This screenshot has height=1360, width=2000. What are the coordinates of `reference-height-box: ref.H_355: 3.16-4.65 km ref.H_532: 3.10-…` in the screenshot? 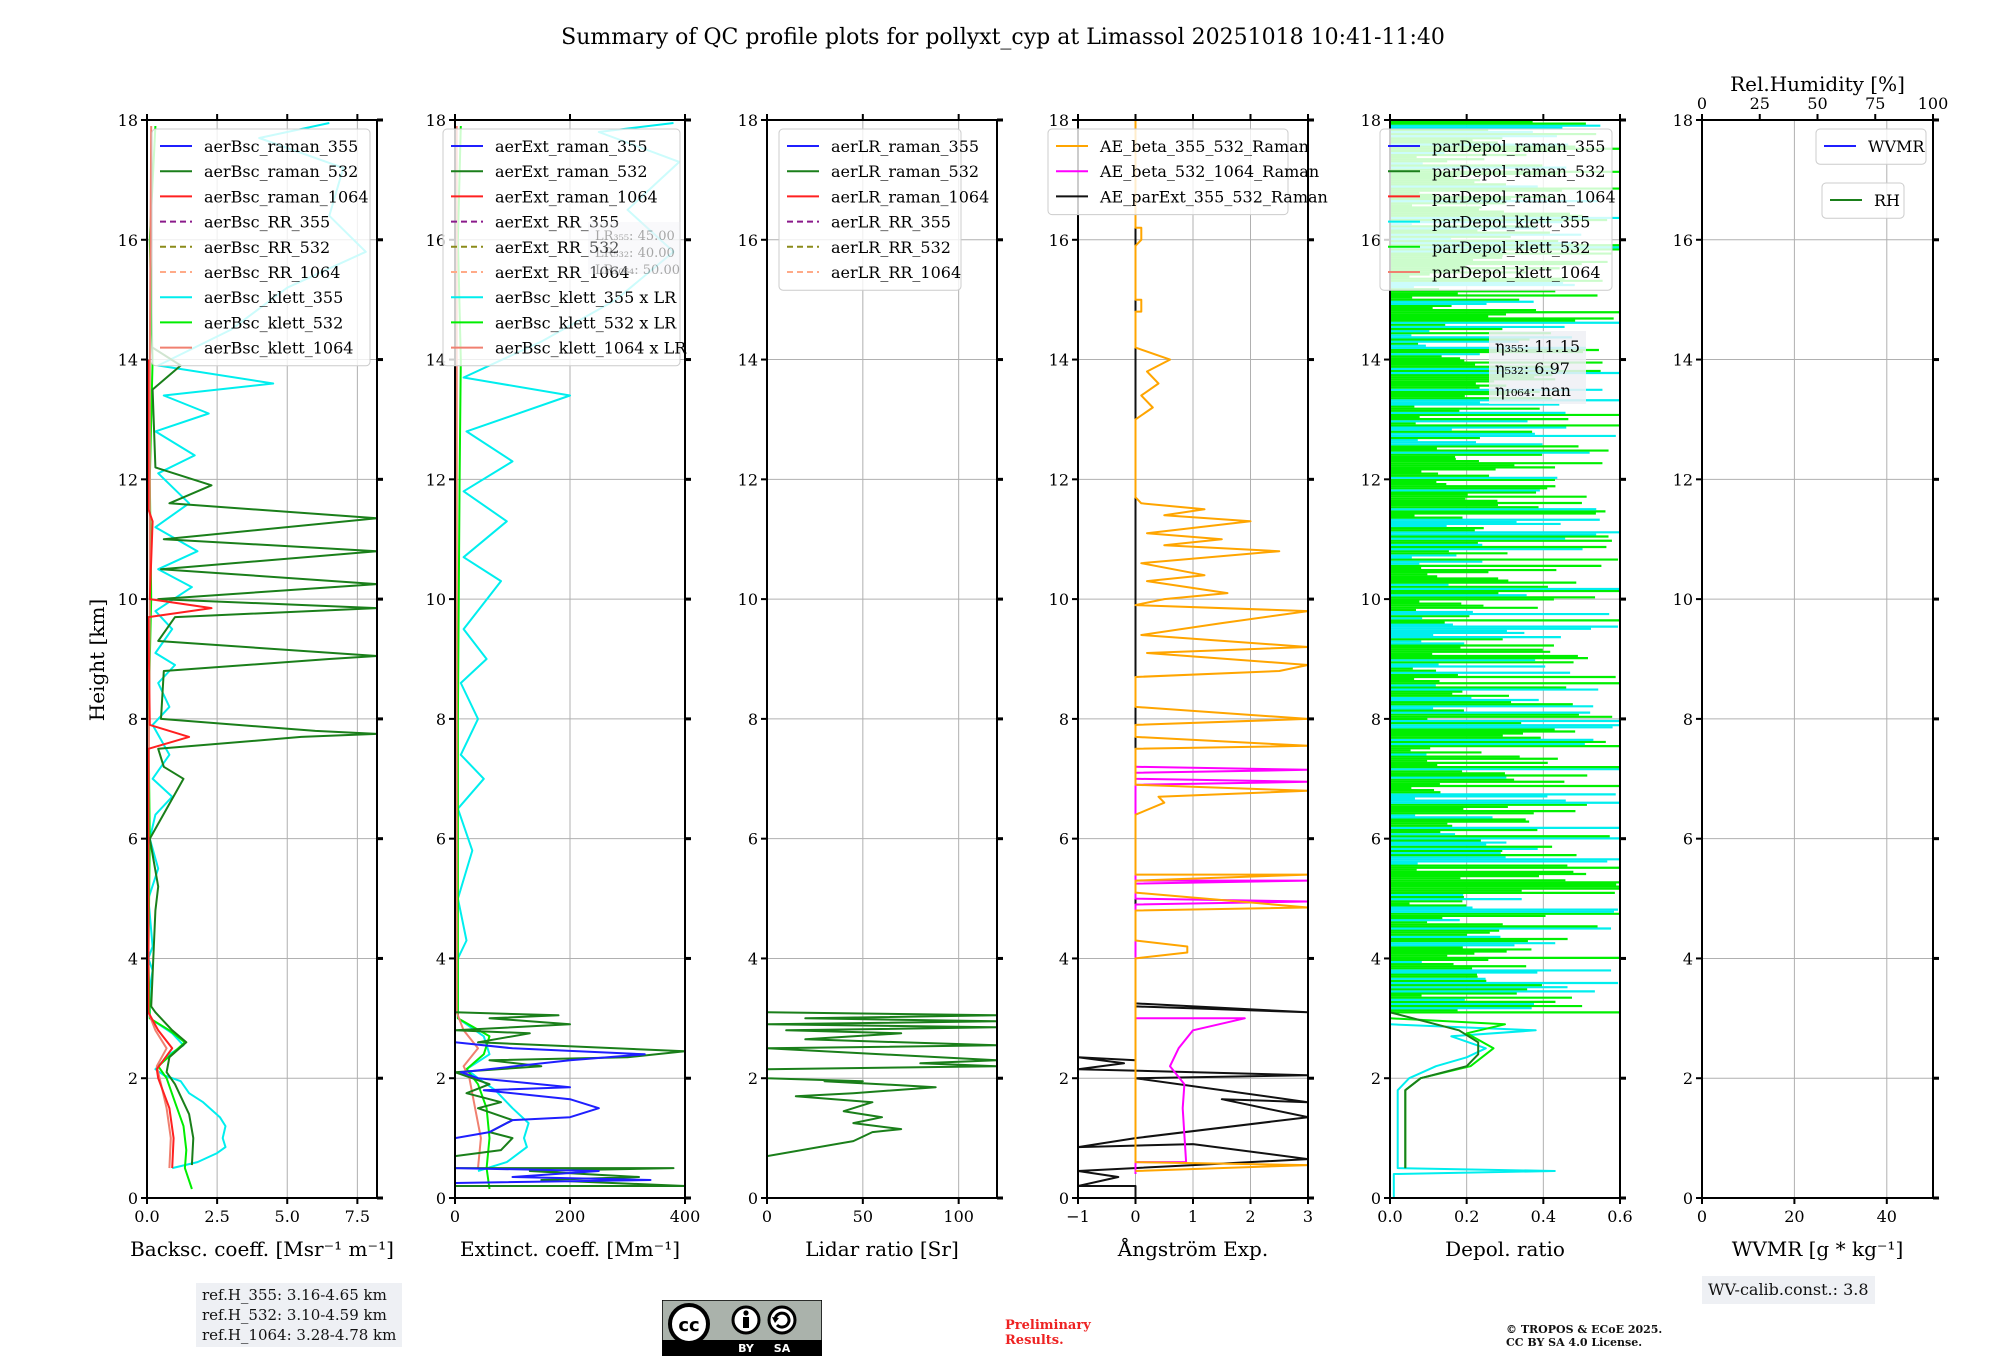 It's located at (299, 1315).